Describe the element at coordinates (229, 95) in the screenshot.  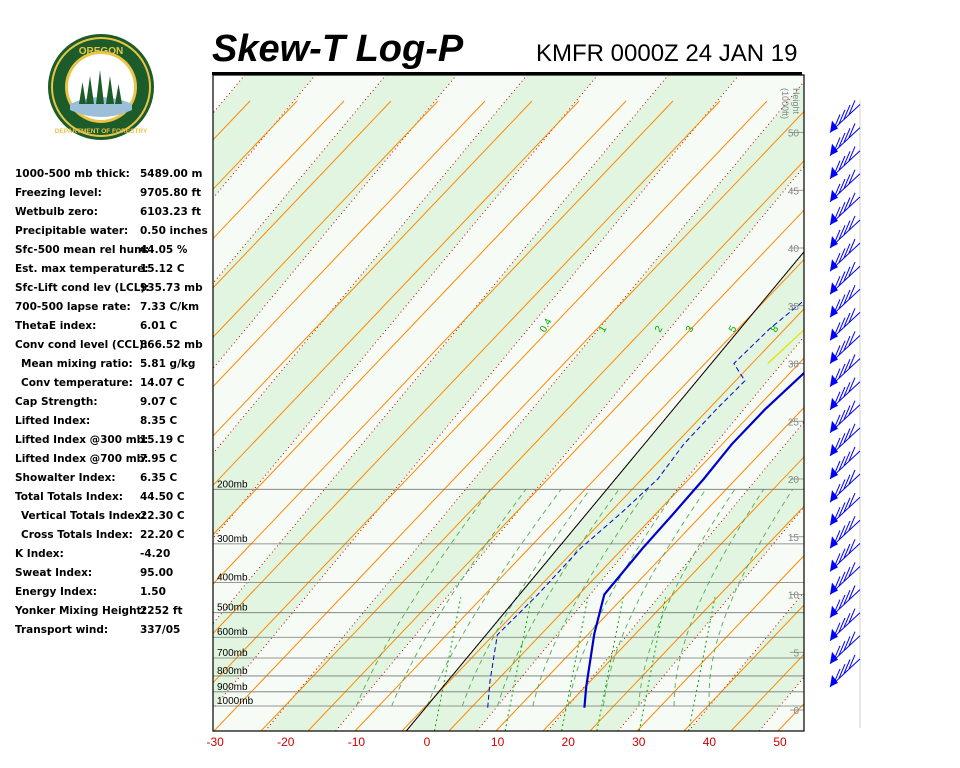
I see `isotherm-line` at that location.